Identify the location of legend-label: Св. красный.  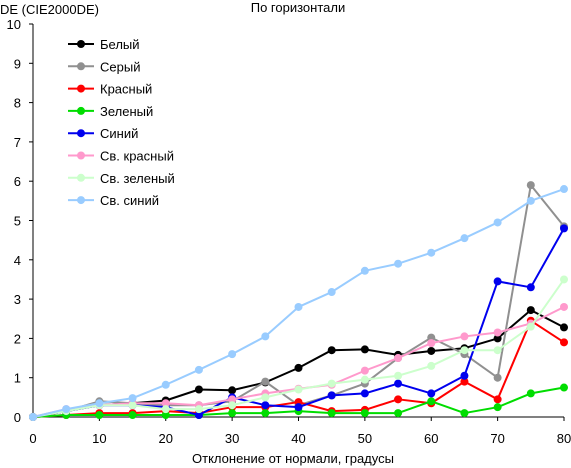
(137, 156).